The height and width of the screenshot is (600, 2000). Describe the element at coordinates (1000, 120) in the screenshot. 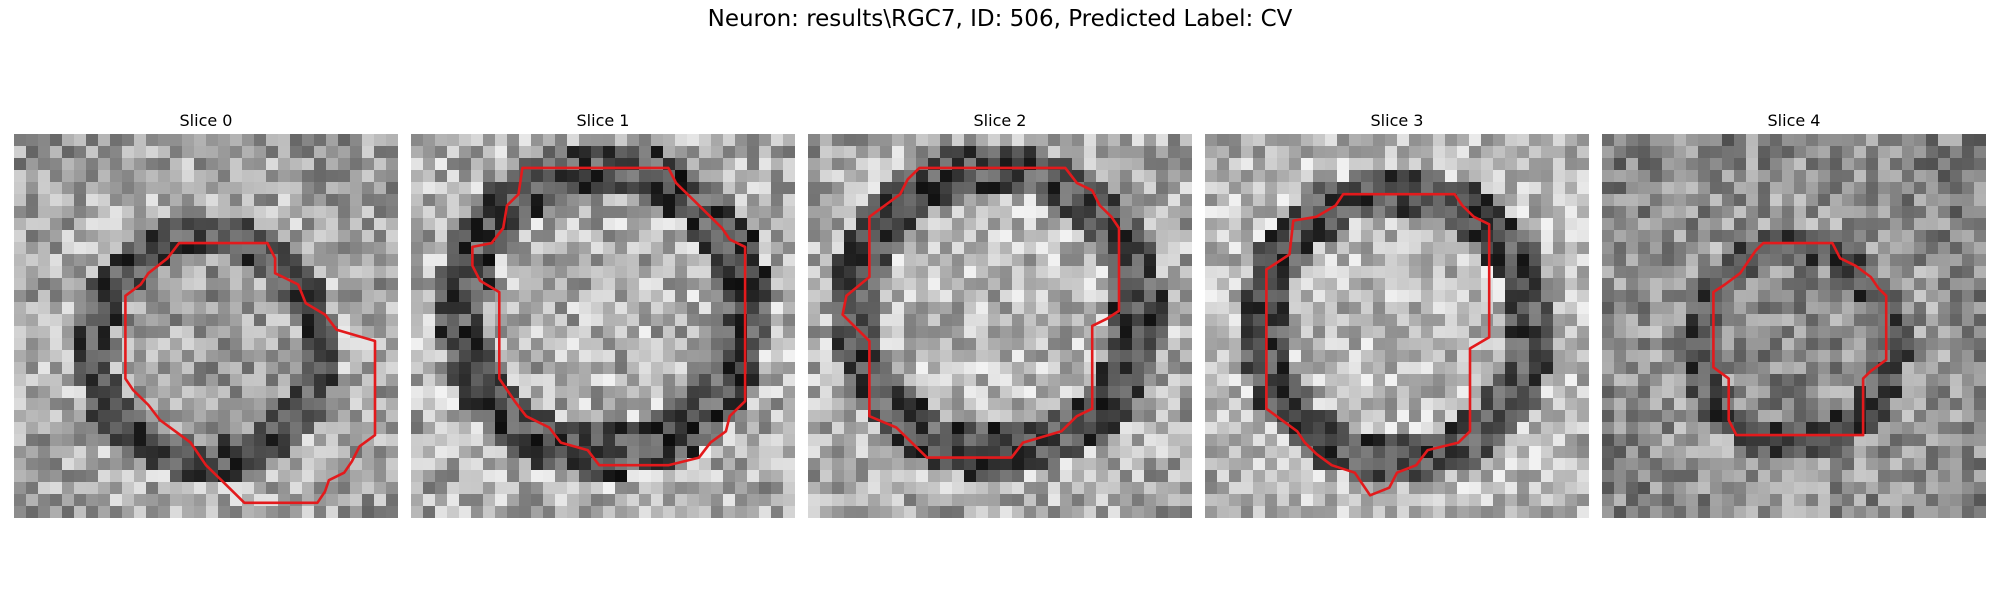

I see `slice-title-2: Slice 2` at that location.